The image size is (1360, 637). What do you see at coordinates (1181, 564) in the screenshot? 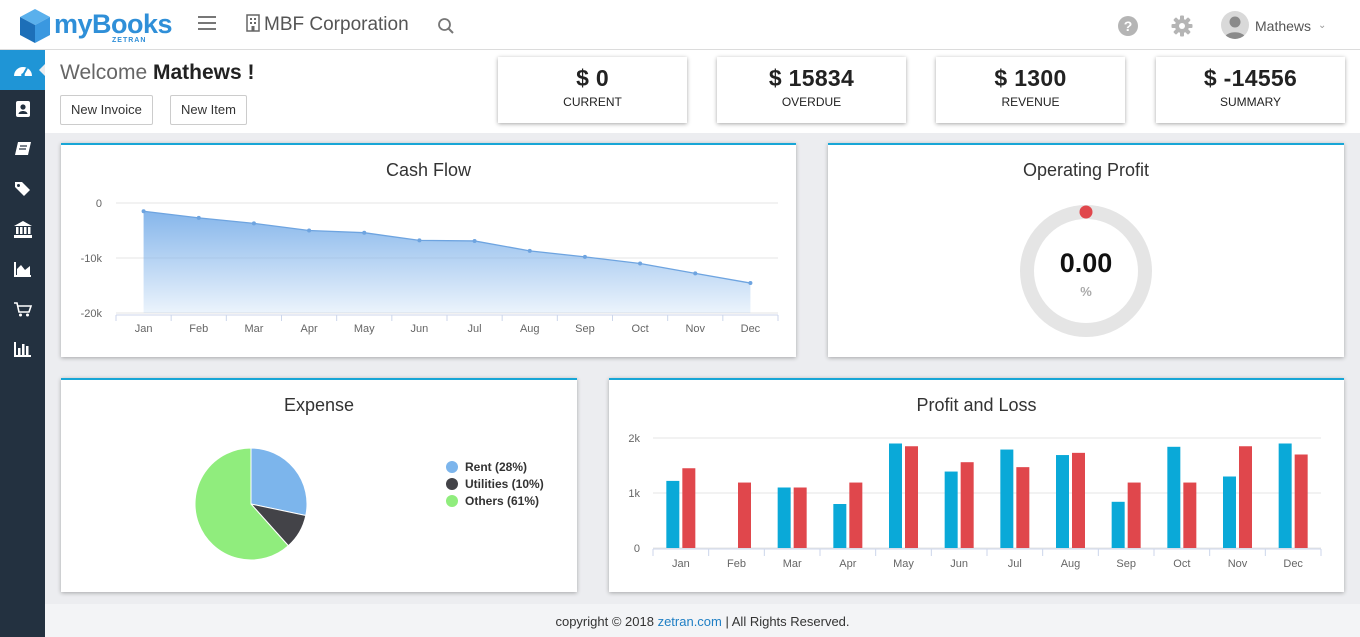
I see `x-tick-label: Oct` at bounding box center [1181, 564].